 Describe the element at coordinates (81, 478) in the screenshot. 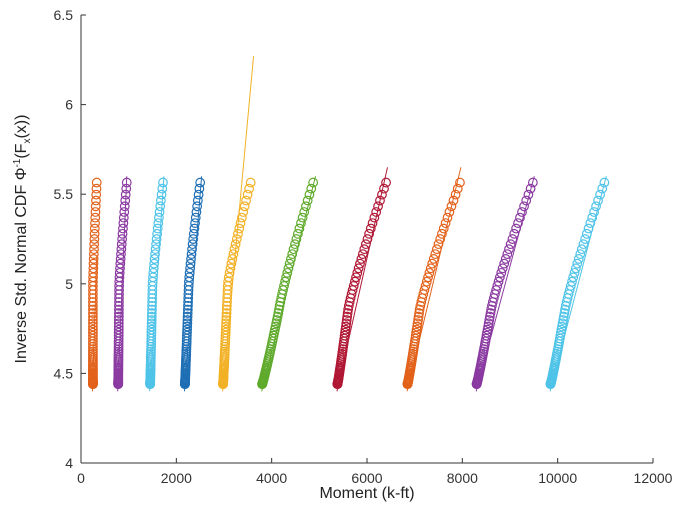

I see `x-tick-label: 0` at that location.